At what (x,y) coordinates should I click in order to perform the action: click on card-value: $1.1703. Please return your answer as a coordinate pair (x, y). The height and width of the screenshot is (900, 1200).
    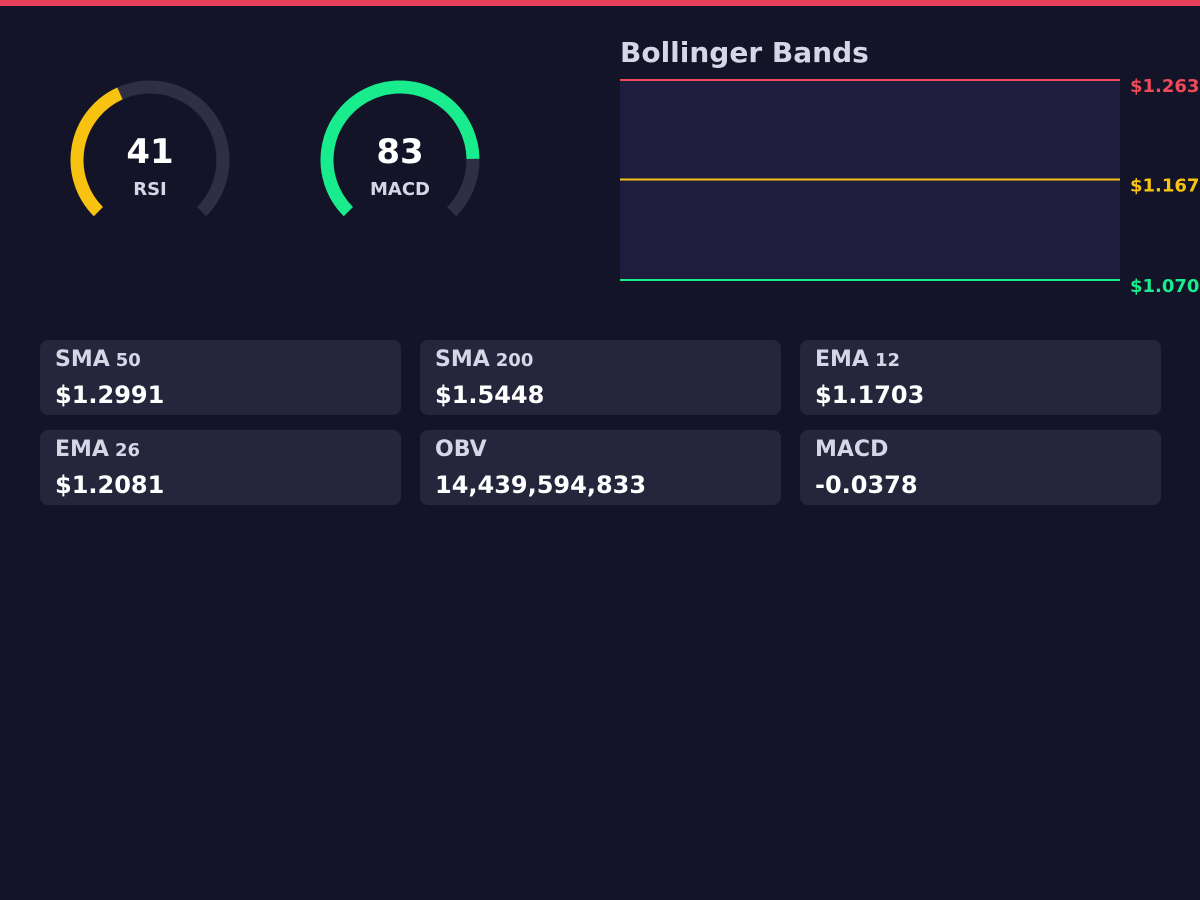
    Looking at the image, I should click on (869, 395).